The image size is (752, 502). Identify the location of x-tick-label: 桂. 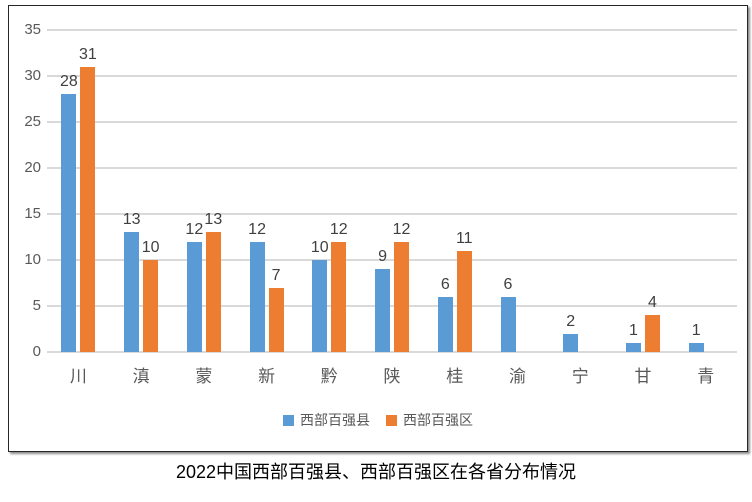
(455, 376).